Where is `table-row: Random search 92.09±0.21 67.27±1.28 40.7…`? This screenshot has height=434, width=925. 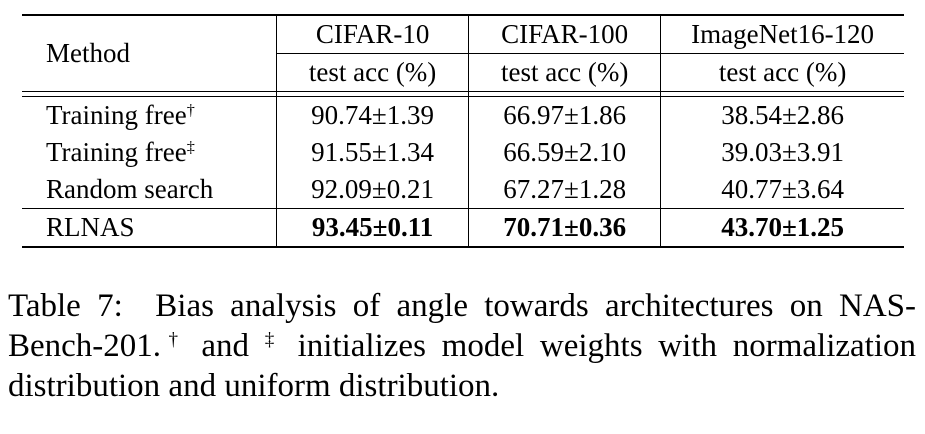 table-row: Random search 92.09±0.21 67.27±1.28 40.7… is located at coordinates (463, 190).